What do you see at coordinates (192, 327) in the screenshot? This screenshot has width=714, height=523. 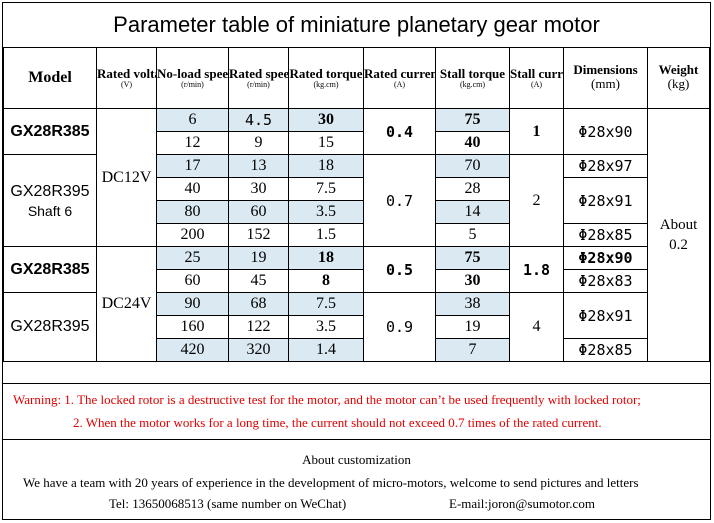 I see `noload-speed-cell: 160` at bounding box center [192, 327].